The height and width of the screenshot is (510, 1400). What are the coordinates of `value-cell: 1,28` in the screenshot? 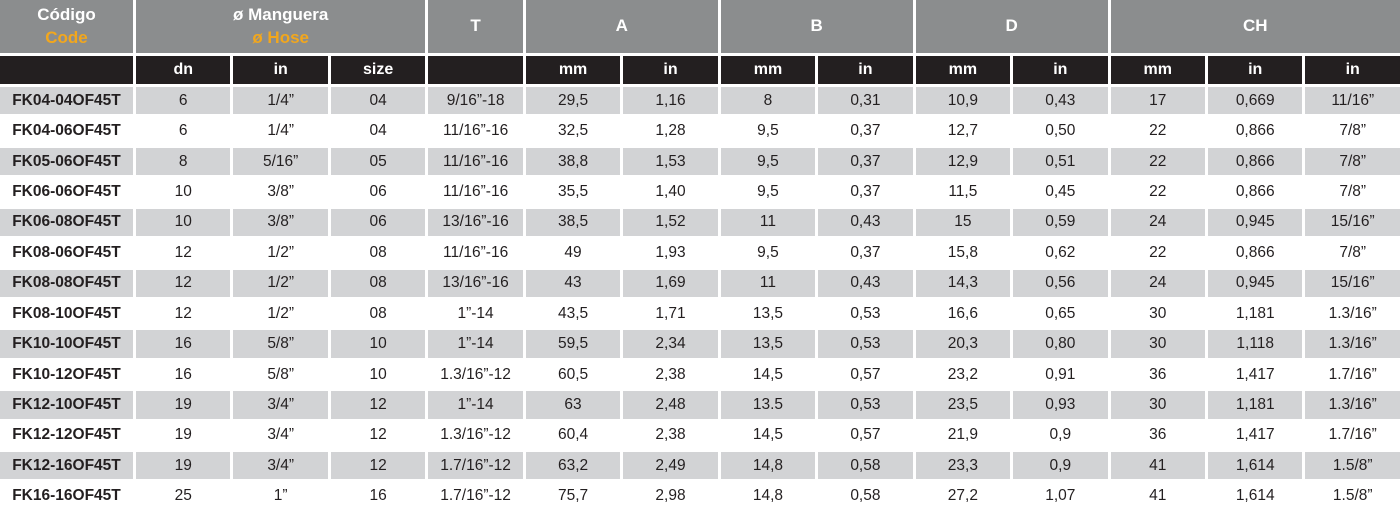 It's located at (670, 131).